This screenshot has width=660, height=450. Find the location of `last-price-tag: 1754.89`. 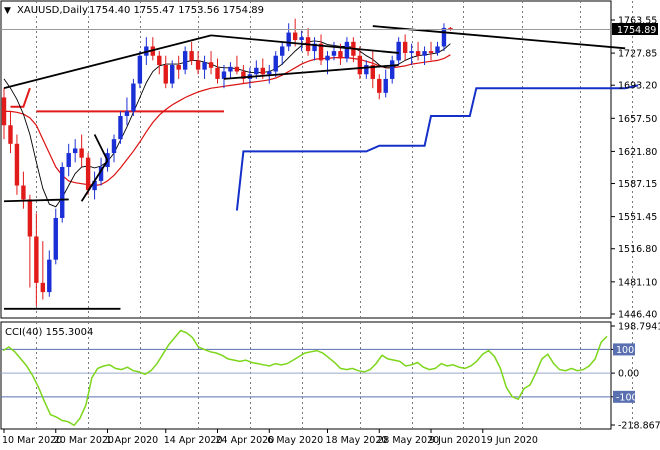

last-price-tag: 1754.89 is located at coordinates (635, 29).